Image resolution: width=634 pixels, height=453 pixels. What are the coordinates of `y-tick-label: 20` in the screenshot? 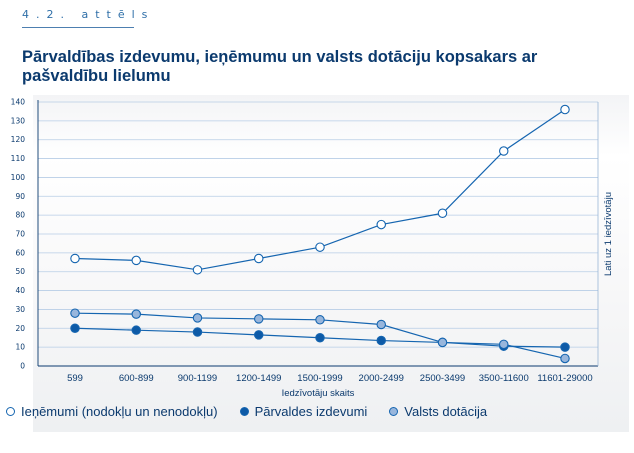 It's located at (20, 328).